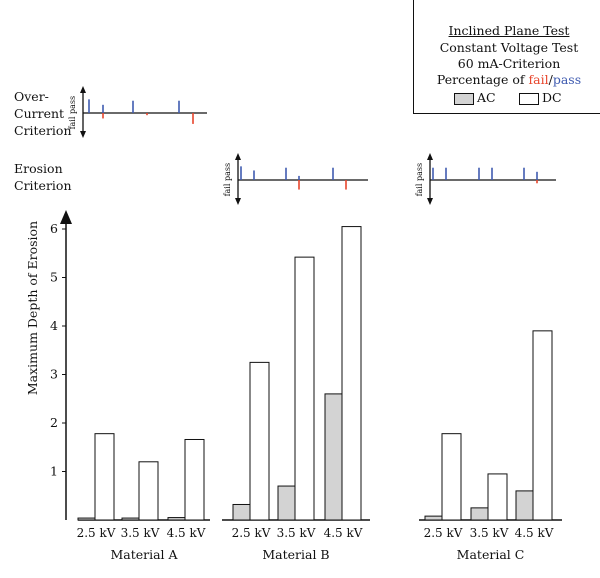 This screenshot has width=600, height=578. What do you see at coordinates (54, 228) in the screenshot?
I see `y-tick-label-6: 6` at bounding box center [54, 228].